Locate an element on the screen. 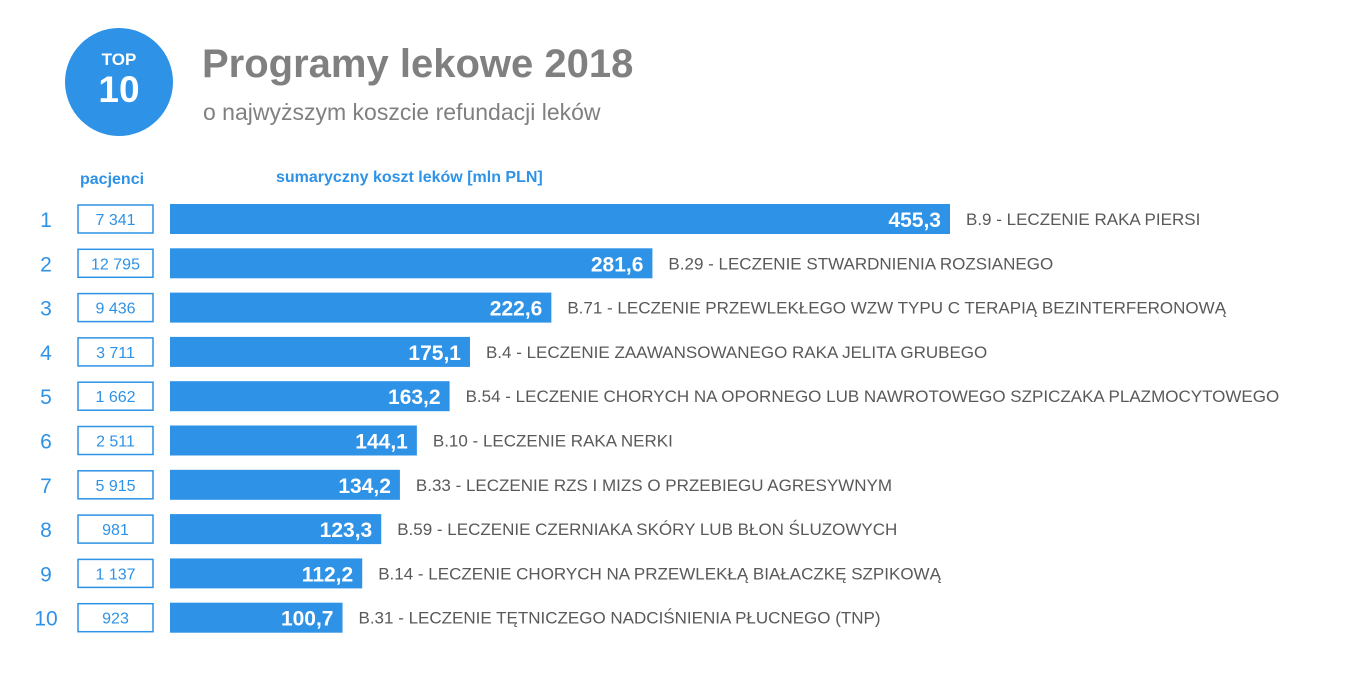 Image resolution: width=1359 pixels, height=683 pixels. patients-count: 12 795 is located at coordinates (115, 264).